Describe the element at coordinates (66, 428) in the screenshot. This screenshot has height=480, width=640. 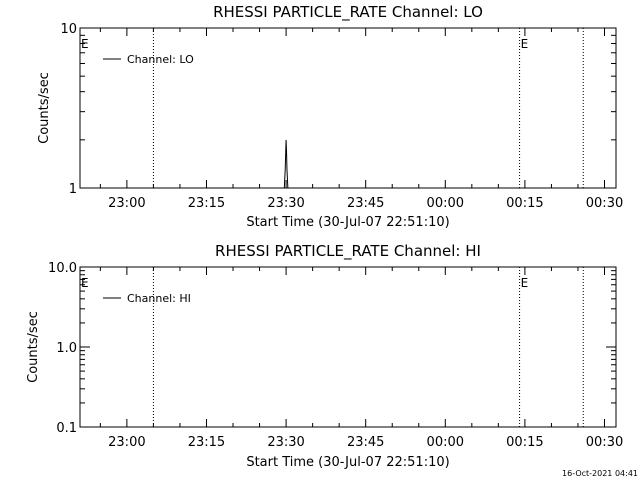
I see `y-tick-label-hi: 0.1` at that location.